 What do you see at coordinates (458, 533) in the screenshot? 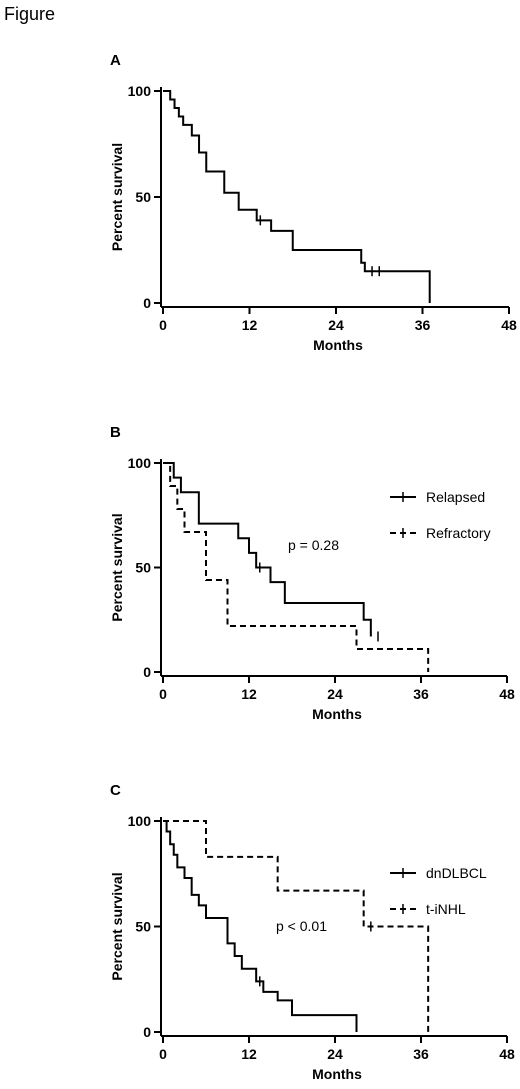
I see `legend-label: Refractory` at bounding box center [458, 533].